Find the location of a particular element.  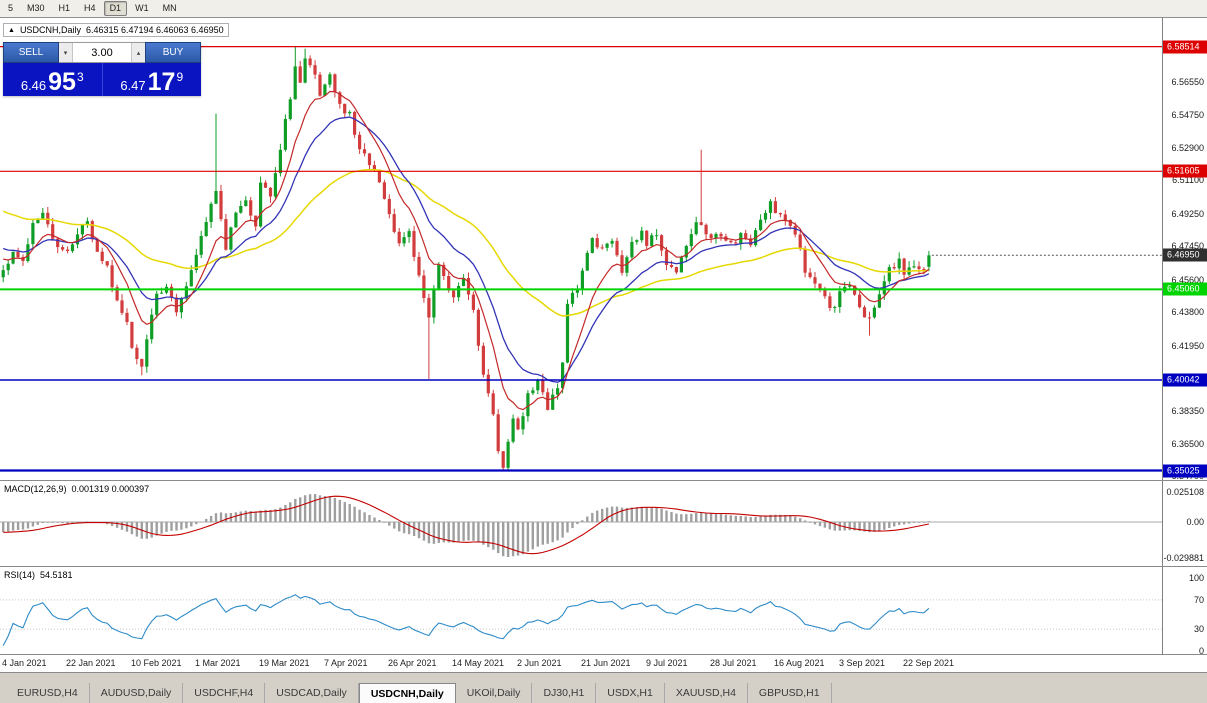

sell-button: SELL is located at coordinates (31, 52).